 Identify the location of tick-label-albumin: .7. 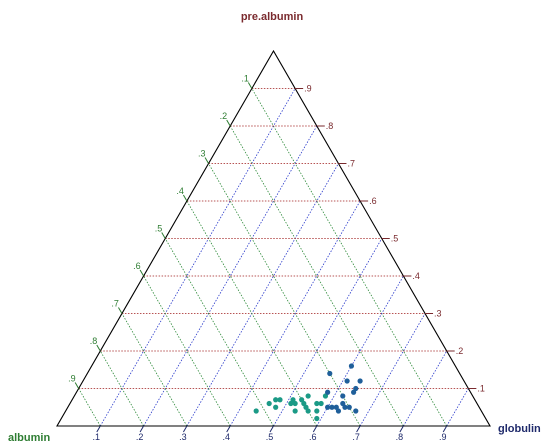
(115, 304).